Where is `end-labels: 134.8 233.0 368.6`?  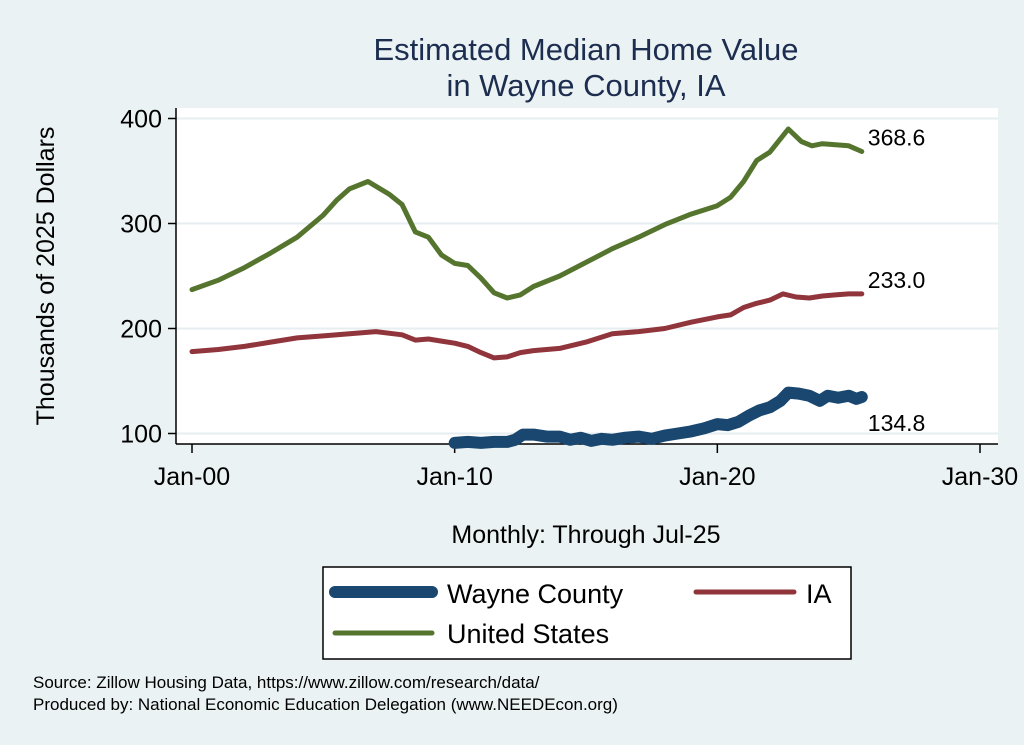 end-labels: 134.8 233.0 368.6 is located at coordinates (897, 279).